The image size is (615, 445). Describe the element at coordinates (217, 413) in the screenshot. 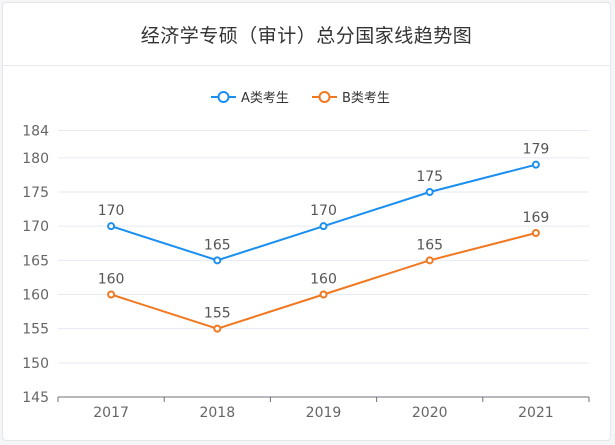

I see `x-tick-label: 2018` at that location.